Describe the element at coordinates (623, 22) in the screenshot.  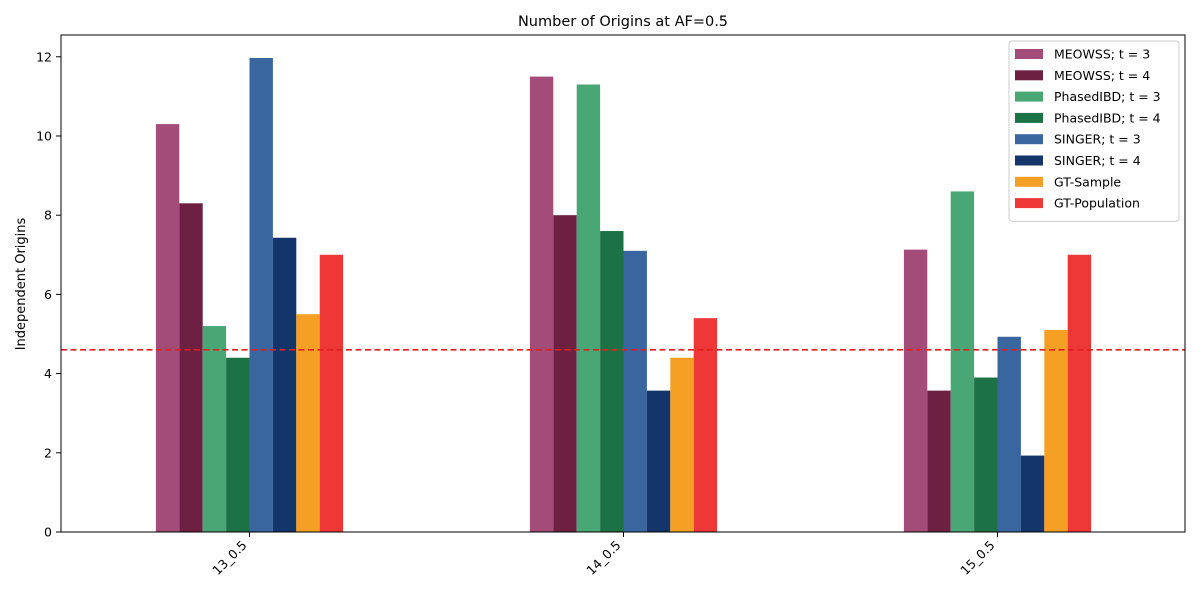
I see `chart-title: Number of Origins at AF=0.5` at that location.